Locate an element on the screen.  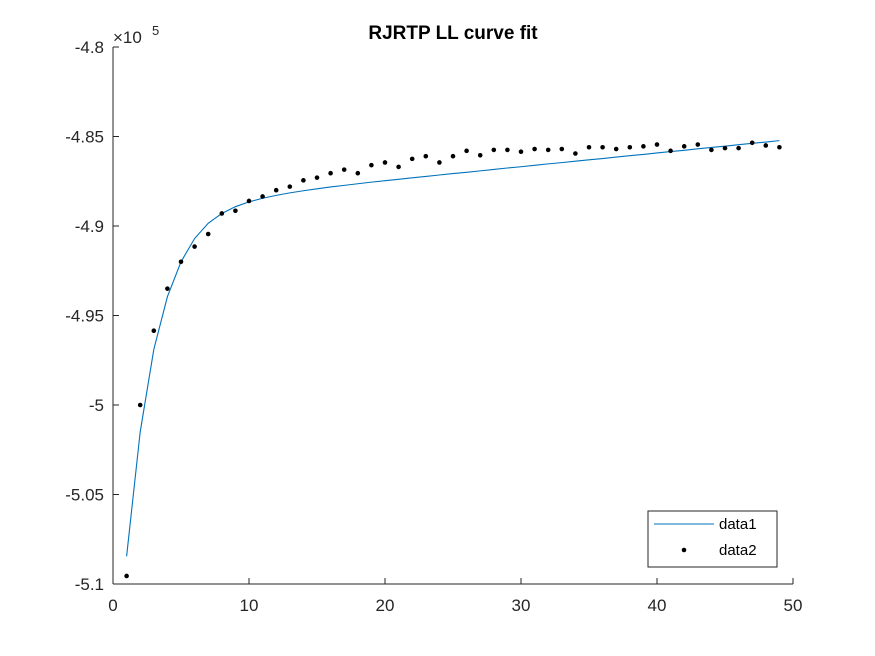
y-tick-label: -5.1 is located at coordinates (89, 584).